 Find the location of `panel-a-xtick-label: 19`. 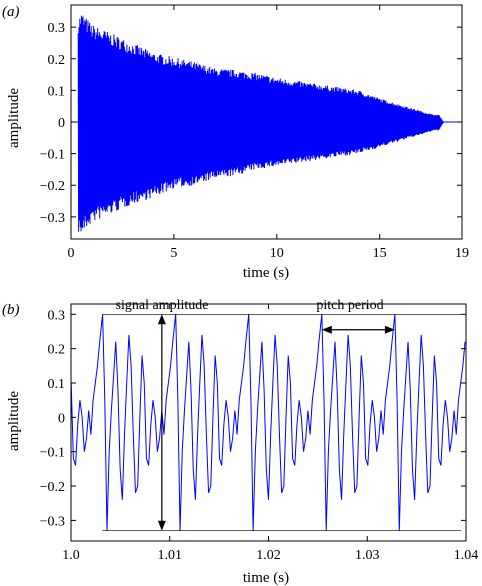

panel-a-xtick-label: 19 is located at coordinates (462, 253).